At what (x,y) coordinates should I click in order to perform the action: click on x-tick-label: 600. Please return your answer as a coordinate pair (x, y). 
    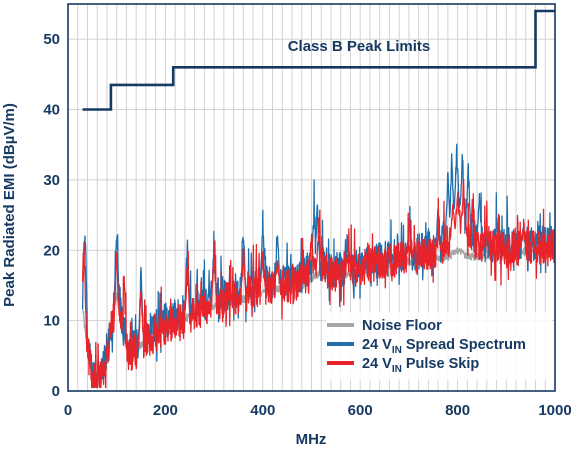
    Looking at the image, I should click on (360, 410).